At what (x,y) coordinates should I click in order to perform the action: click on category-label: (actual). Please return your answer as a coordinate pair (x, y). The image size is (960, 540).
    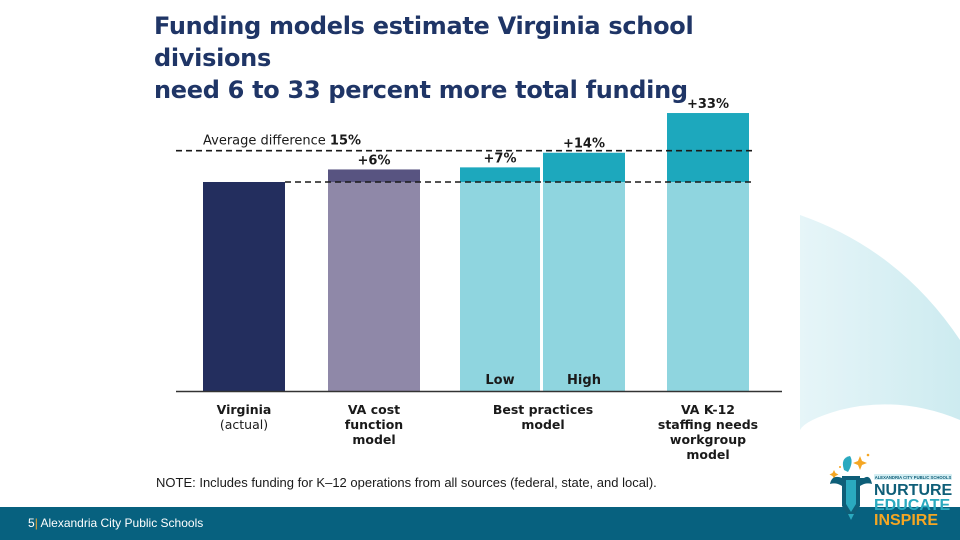
    Looking at the image, I should click on (244, 424).